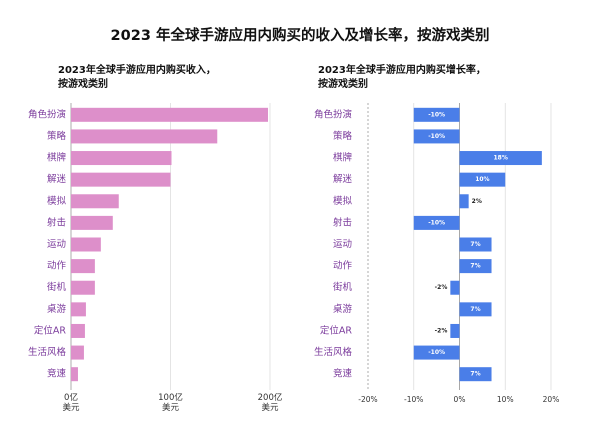  I want to click on value-label: 2%, so click(477, 201).